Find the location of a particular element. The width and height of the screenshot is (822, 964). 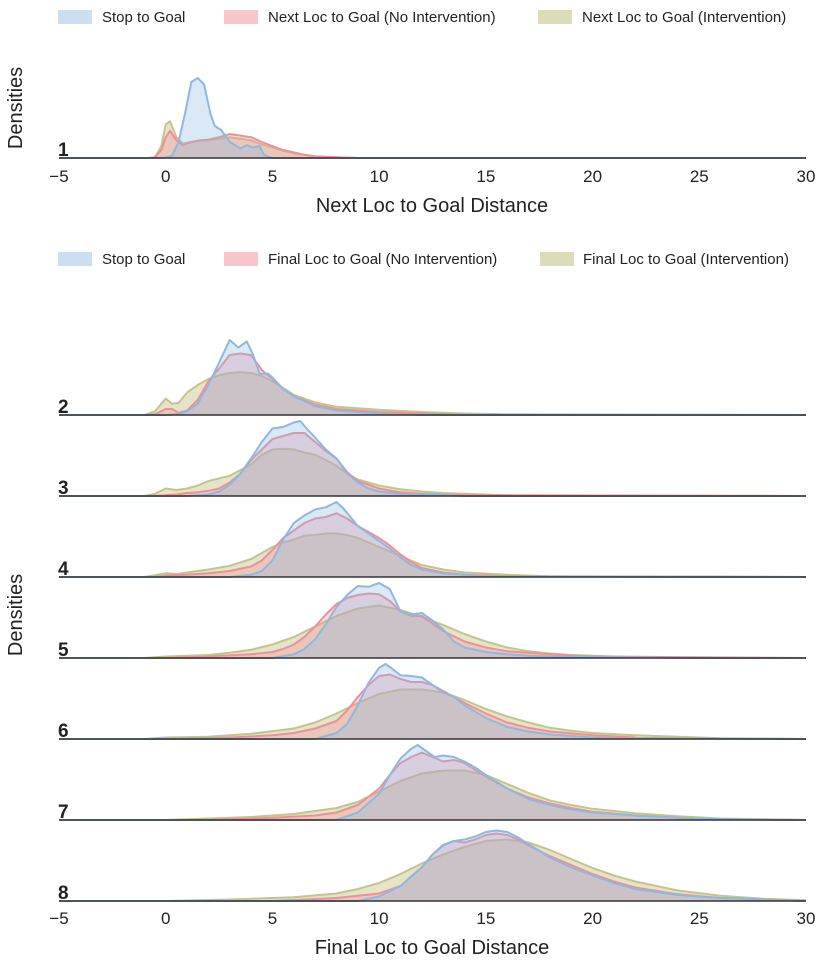

row-label-7: 7 is located at coordinates (63, 812).